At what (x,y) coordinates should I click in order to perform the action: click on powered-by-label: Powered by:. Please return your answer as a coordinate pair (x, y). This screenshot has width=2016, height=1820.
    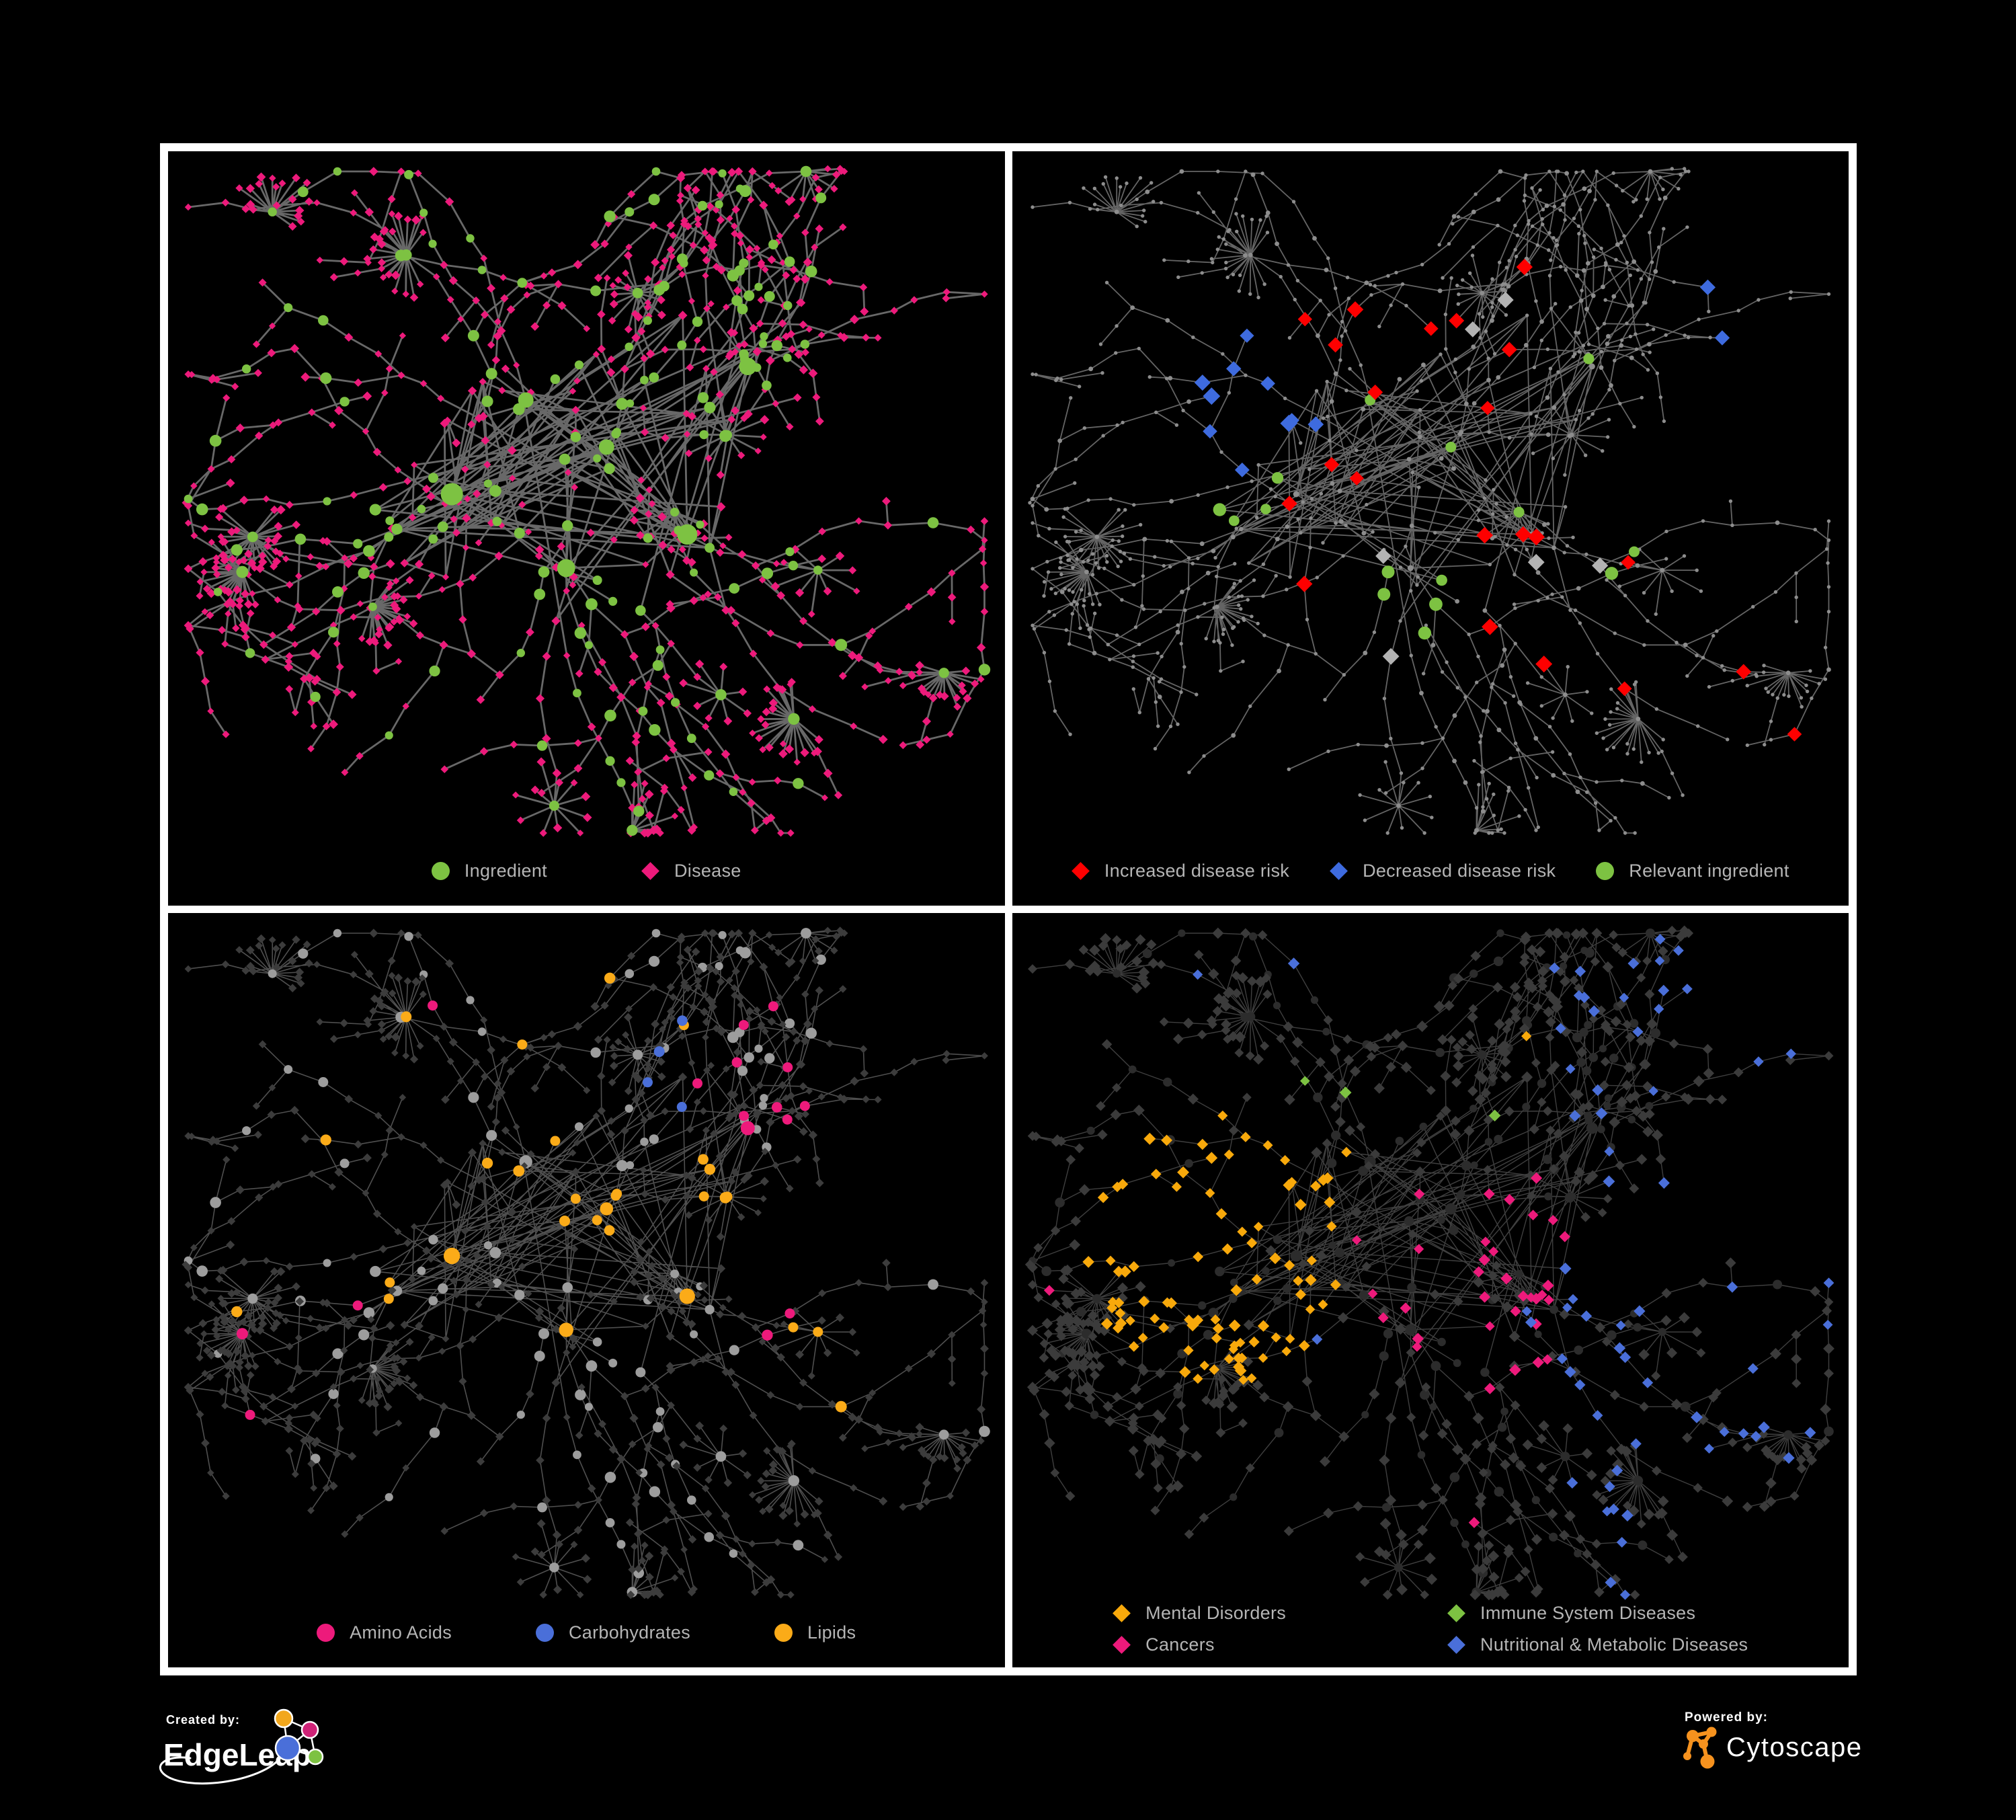
    Looking at the image, I should click on (1726, 1717).